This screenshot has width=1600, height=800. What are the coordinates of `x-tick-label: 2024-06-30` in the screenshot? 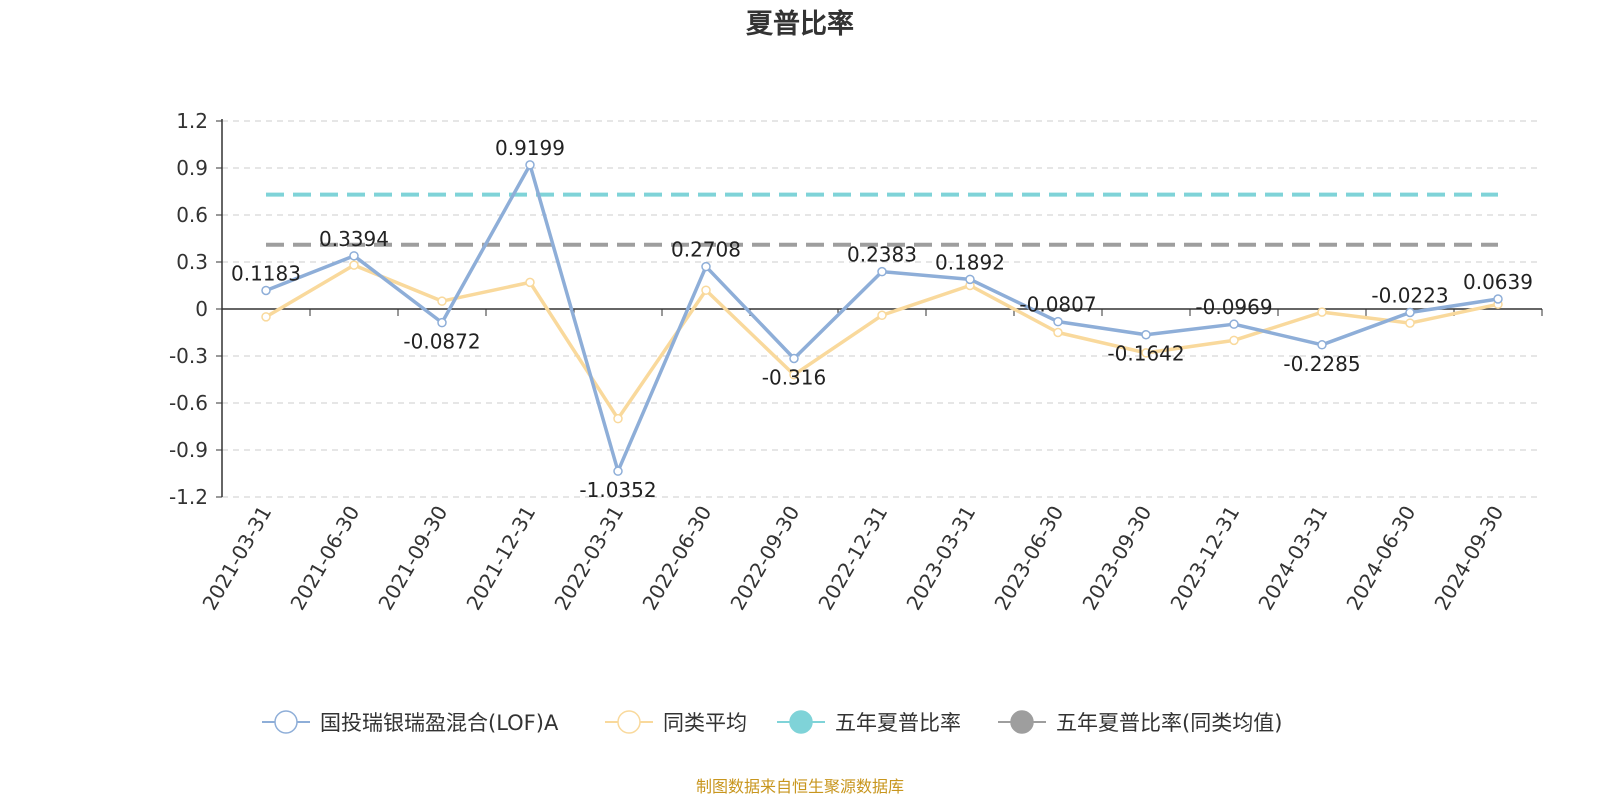 It's located at (1380, 558).